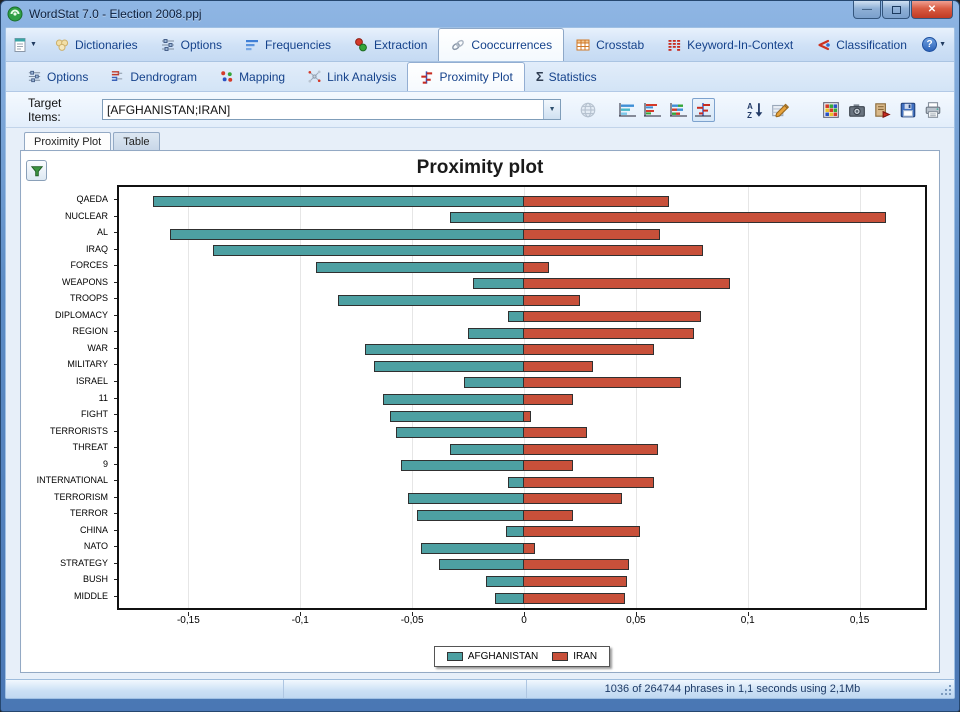  Describe the element at coordinates (908, 110) in the screenshot. I see `save-button` at that location.